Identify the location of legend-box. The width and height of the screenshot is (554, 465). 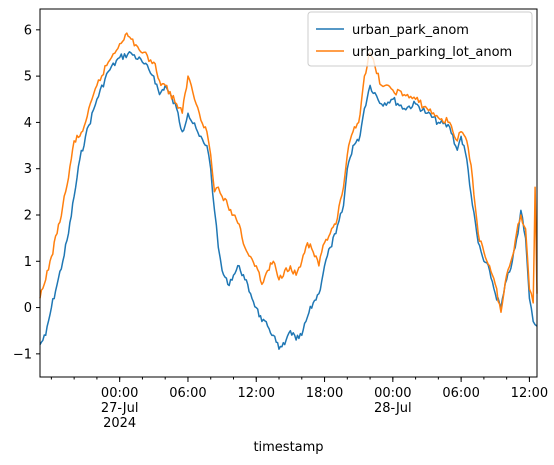
(420, 39).